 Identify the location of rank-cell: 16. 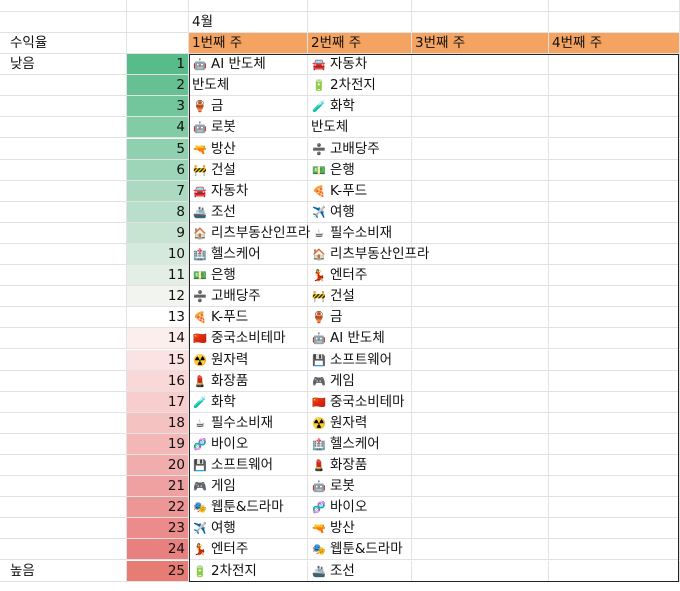
(158, 381).